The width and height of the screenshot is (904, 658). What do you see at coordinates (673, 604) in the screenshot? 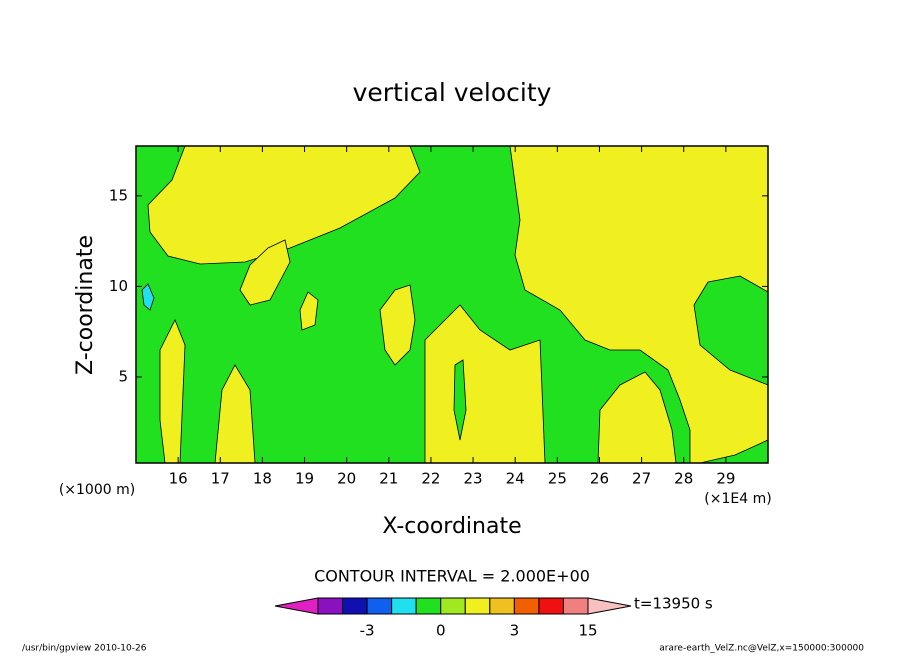
I see `time-label: t=13950 s` at bounding box center [673, 604].